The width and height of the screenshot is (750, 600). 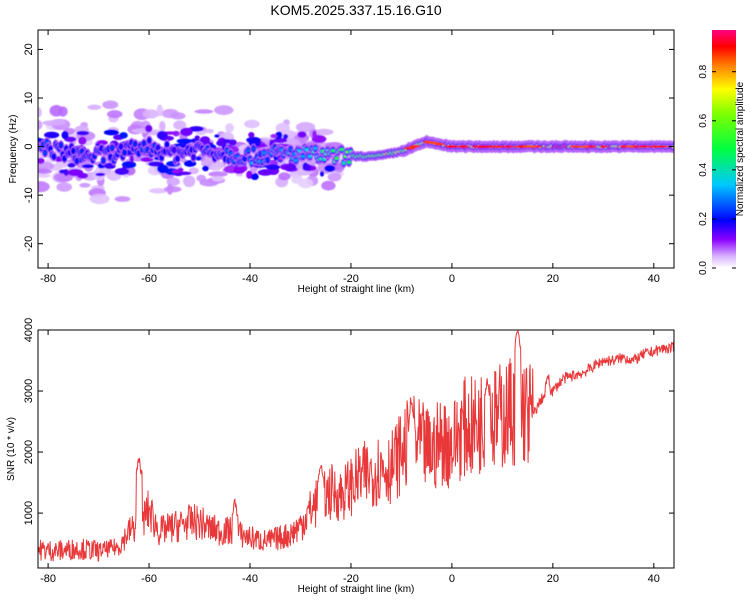 What do you see at coordinates (452, 579) in the screenshot?
I see `snr-xtick-label: 0` at bounding box center [452, 579].